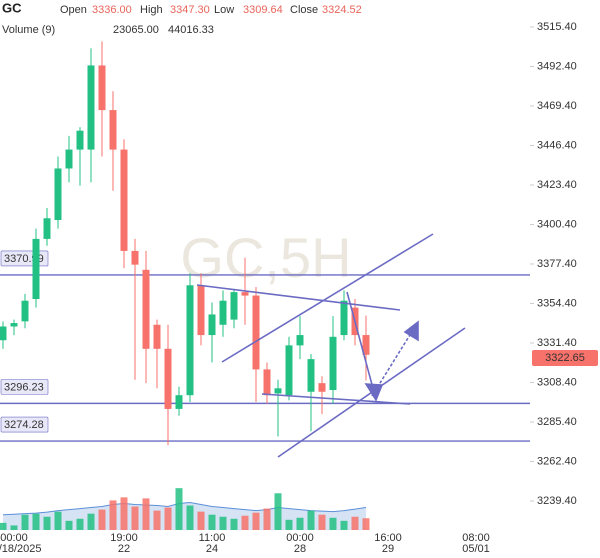 The image size is (600, 558). I want to click on y-tick-label: 3262.40, so click(557, 461).